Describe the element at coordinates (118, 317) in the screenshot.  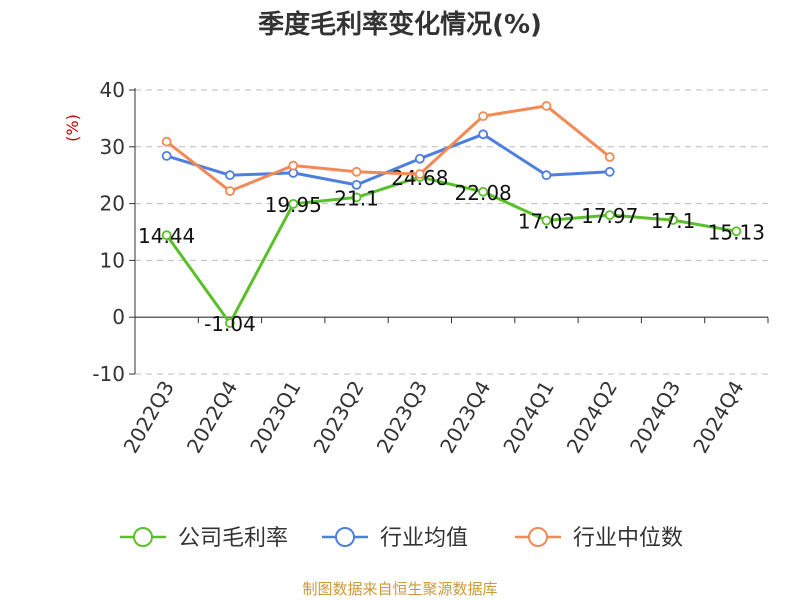
I see `y-tick-label-1: 0` at that location.